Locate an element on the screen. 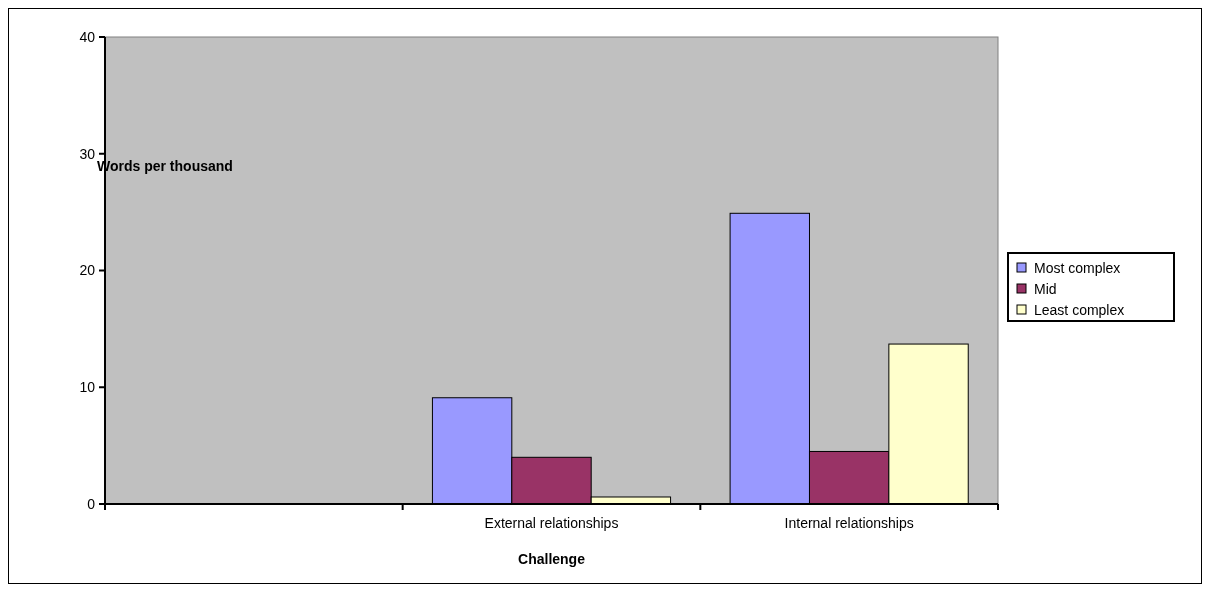 The width and height of the screenshot is (1210, 592). y-tick-label: 40 is located at coordinates (87, 36).